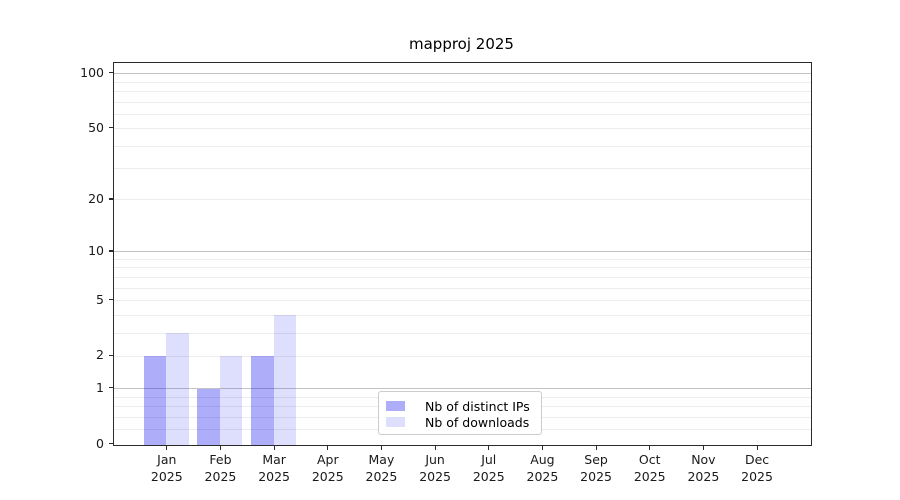 The height and width of the screenshot is (500, 900). I want to click on x-tick-label: Oct 2025, so click(650, 468).